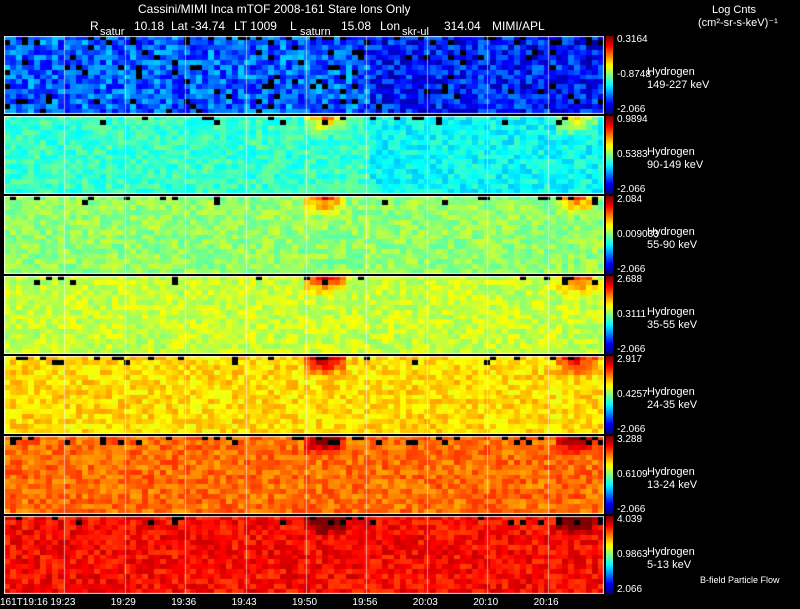 The image size is (800, 609). Describe the element at coordinates (198, 26) in the screenshot. I see `header-lat: Lat -34.74` at that location.